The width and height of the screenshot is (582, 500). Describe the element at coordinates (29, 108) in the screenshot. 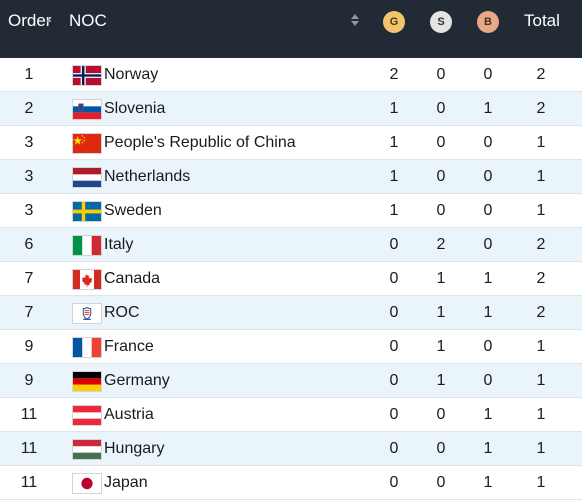

I see `rank-cell: 2` at that location.